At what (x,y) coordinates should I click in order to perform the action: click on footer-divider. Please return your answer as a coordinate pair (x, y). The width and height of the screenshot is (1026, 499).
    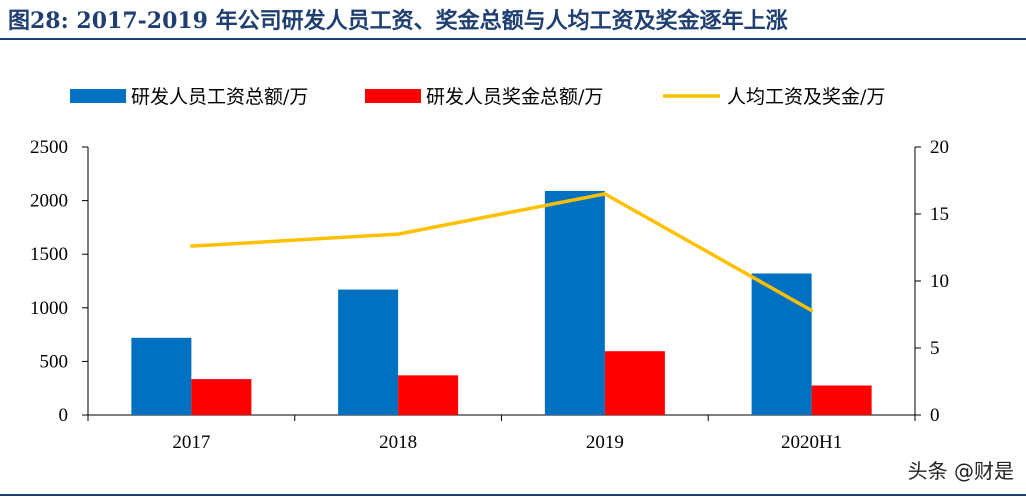
    Looking at the image, I should click on (513, 495).